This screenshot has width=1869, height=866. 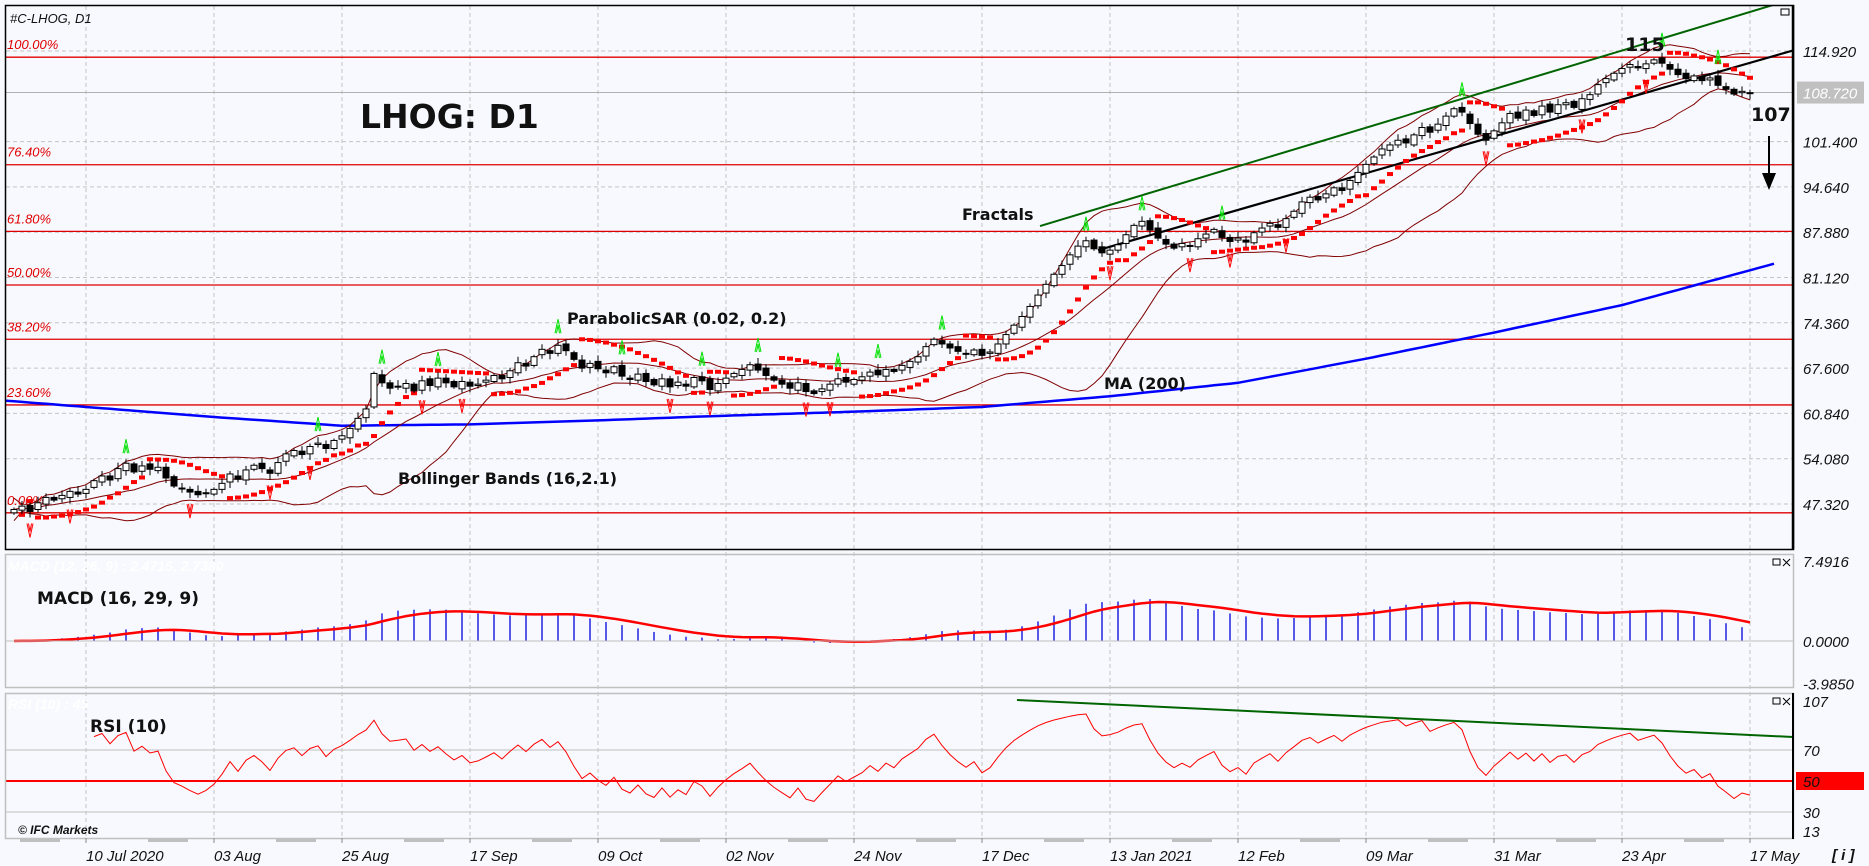 What do you see at coordinates (899, 756) in the screenshot?
I see `rsi-panel` at bounding box center [899, 756].